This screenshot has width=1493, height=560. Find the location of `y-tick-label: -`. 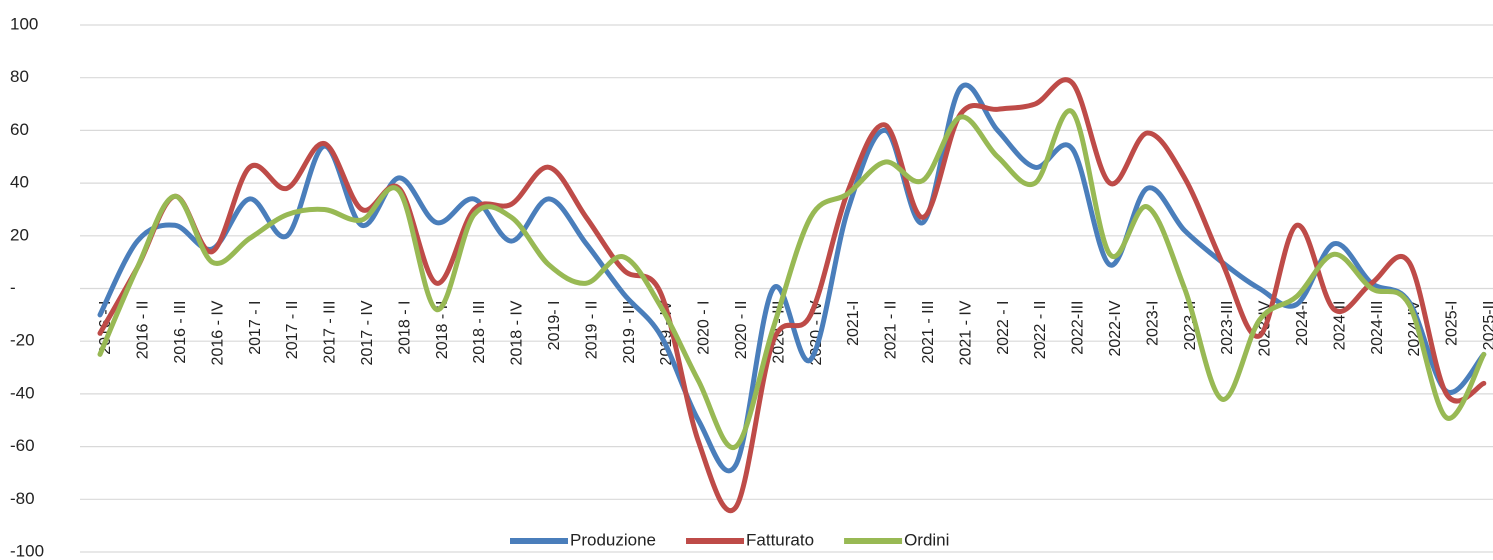

y-tick-label: - is located at coordinates (13, 287).